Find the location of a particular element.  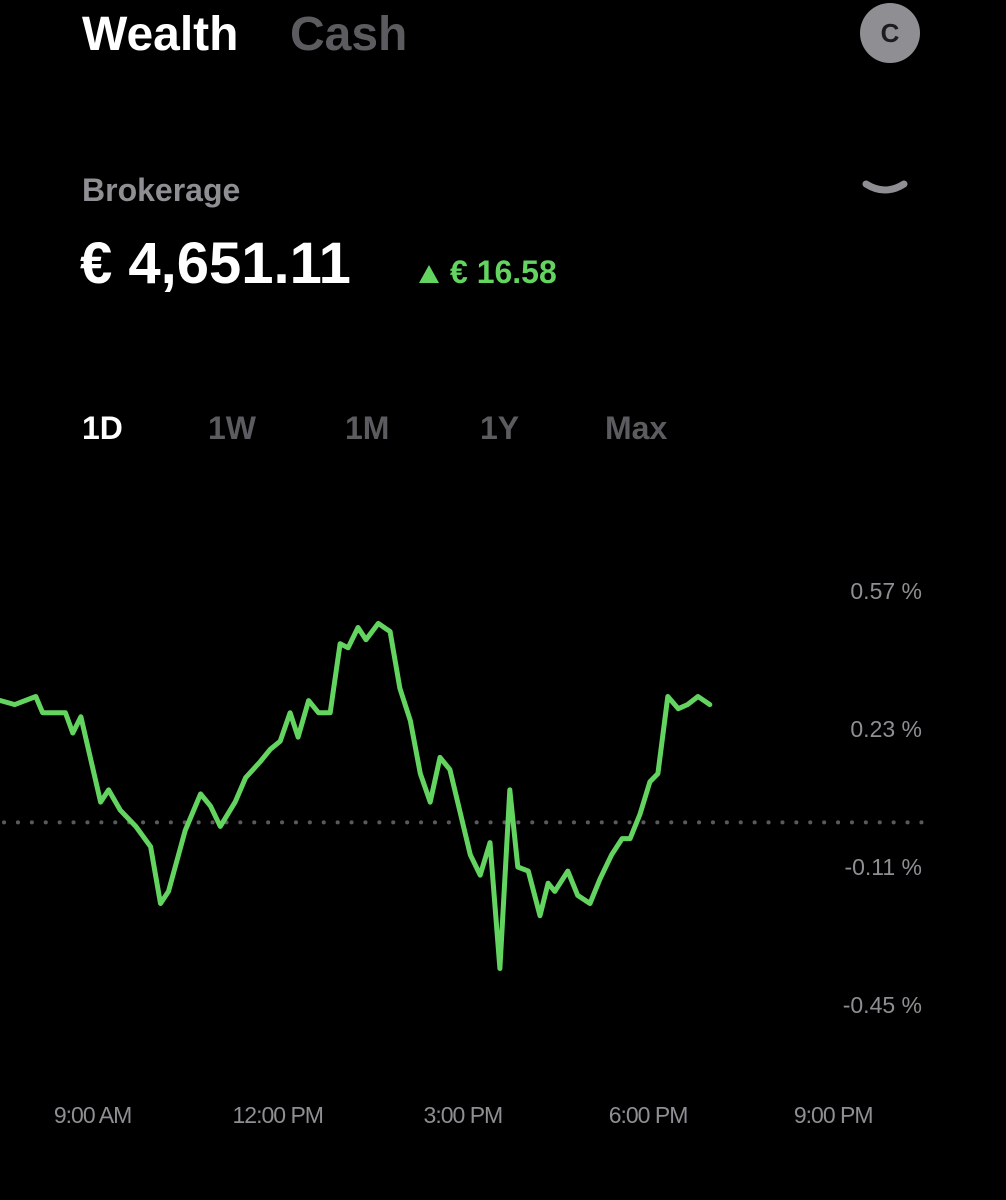

y-tick-label: -0.11 % is located at coordinates (883, 867).